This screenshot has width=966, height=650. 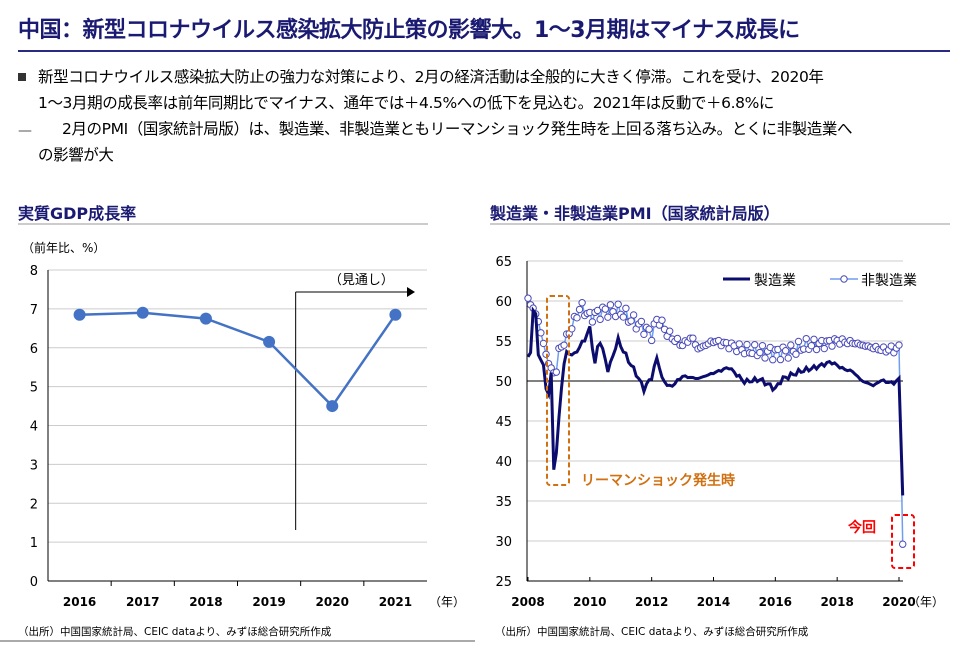 I want to click on legend-manufacturing-label: 製造業, so click(x=775, y=281).